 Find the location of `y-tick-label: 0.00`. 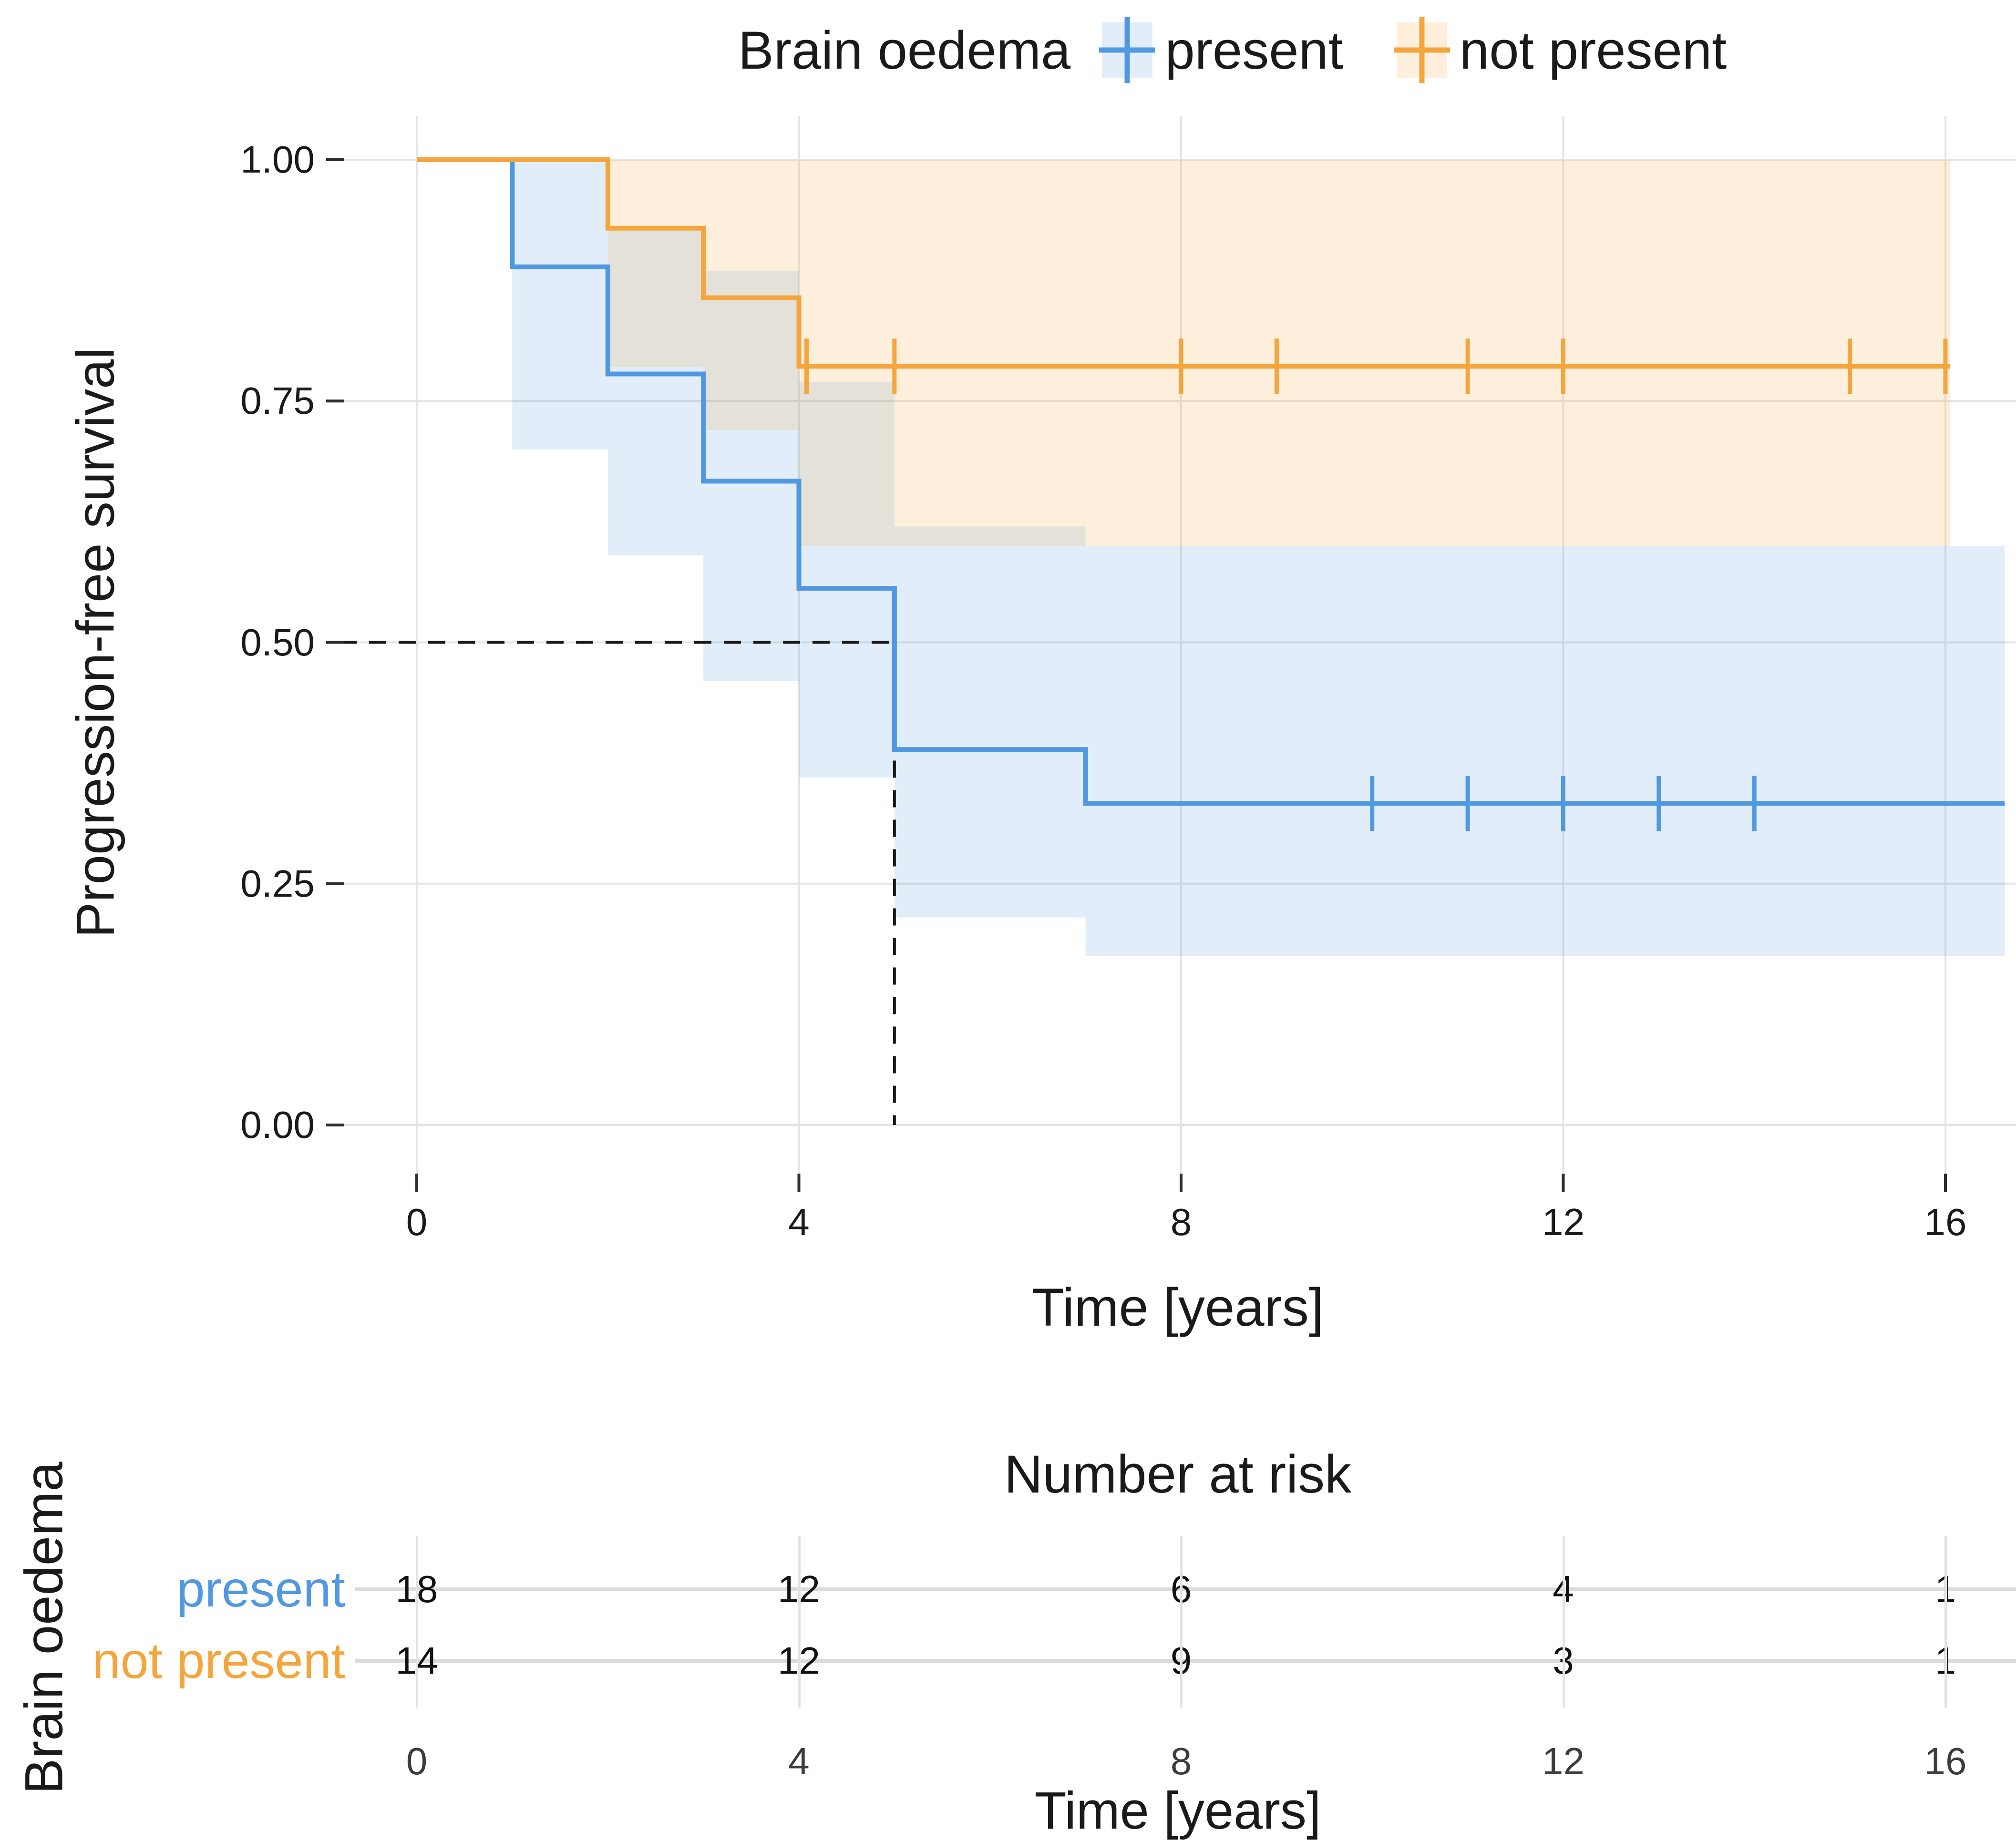

y-tick-label: 0.00 is located at coordinates (278, 1125).